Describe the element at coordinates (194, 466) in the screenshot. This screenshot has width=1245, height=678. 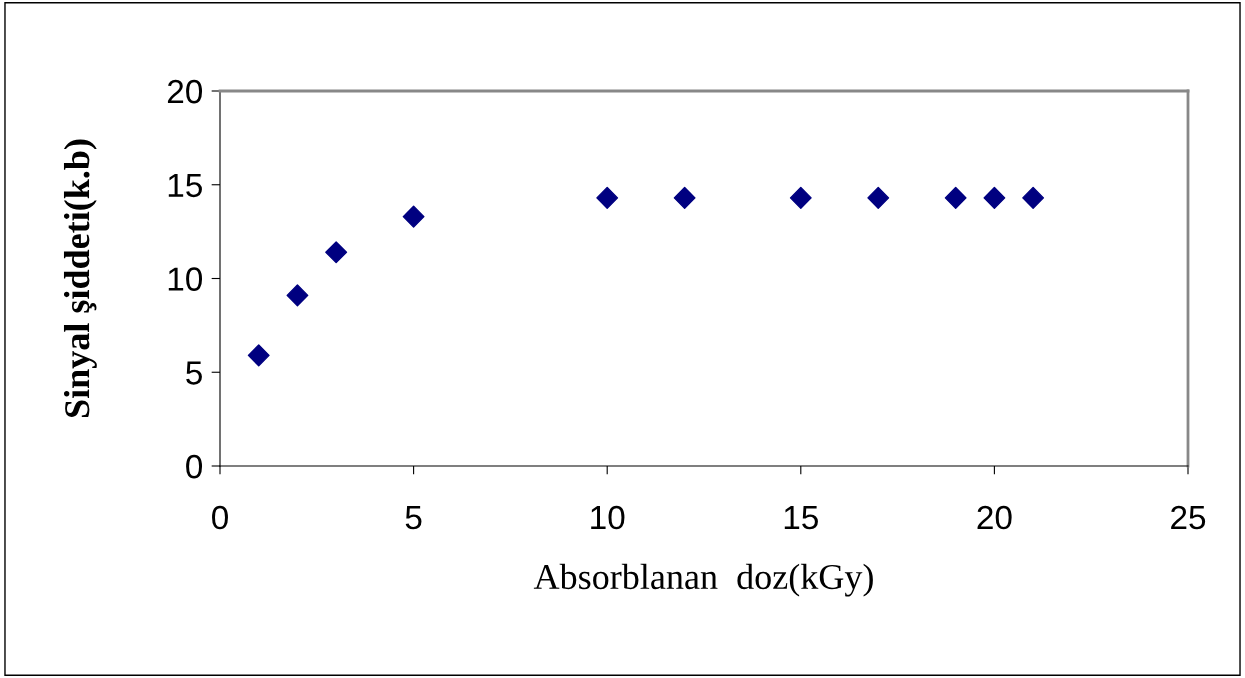
I see `y-tick-label: 0` at that location.